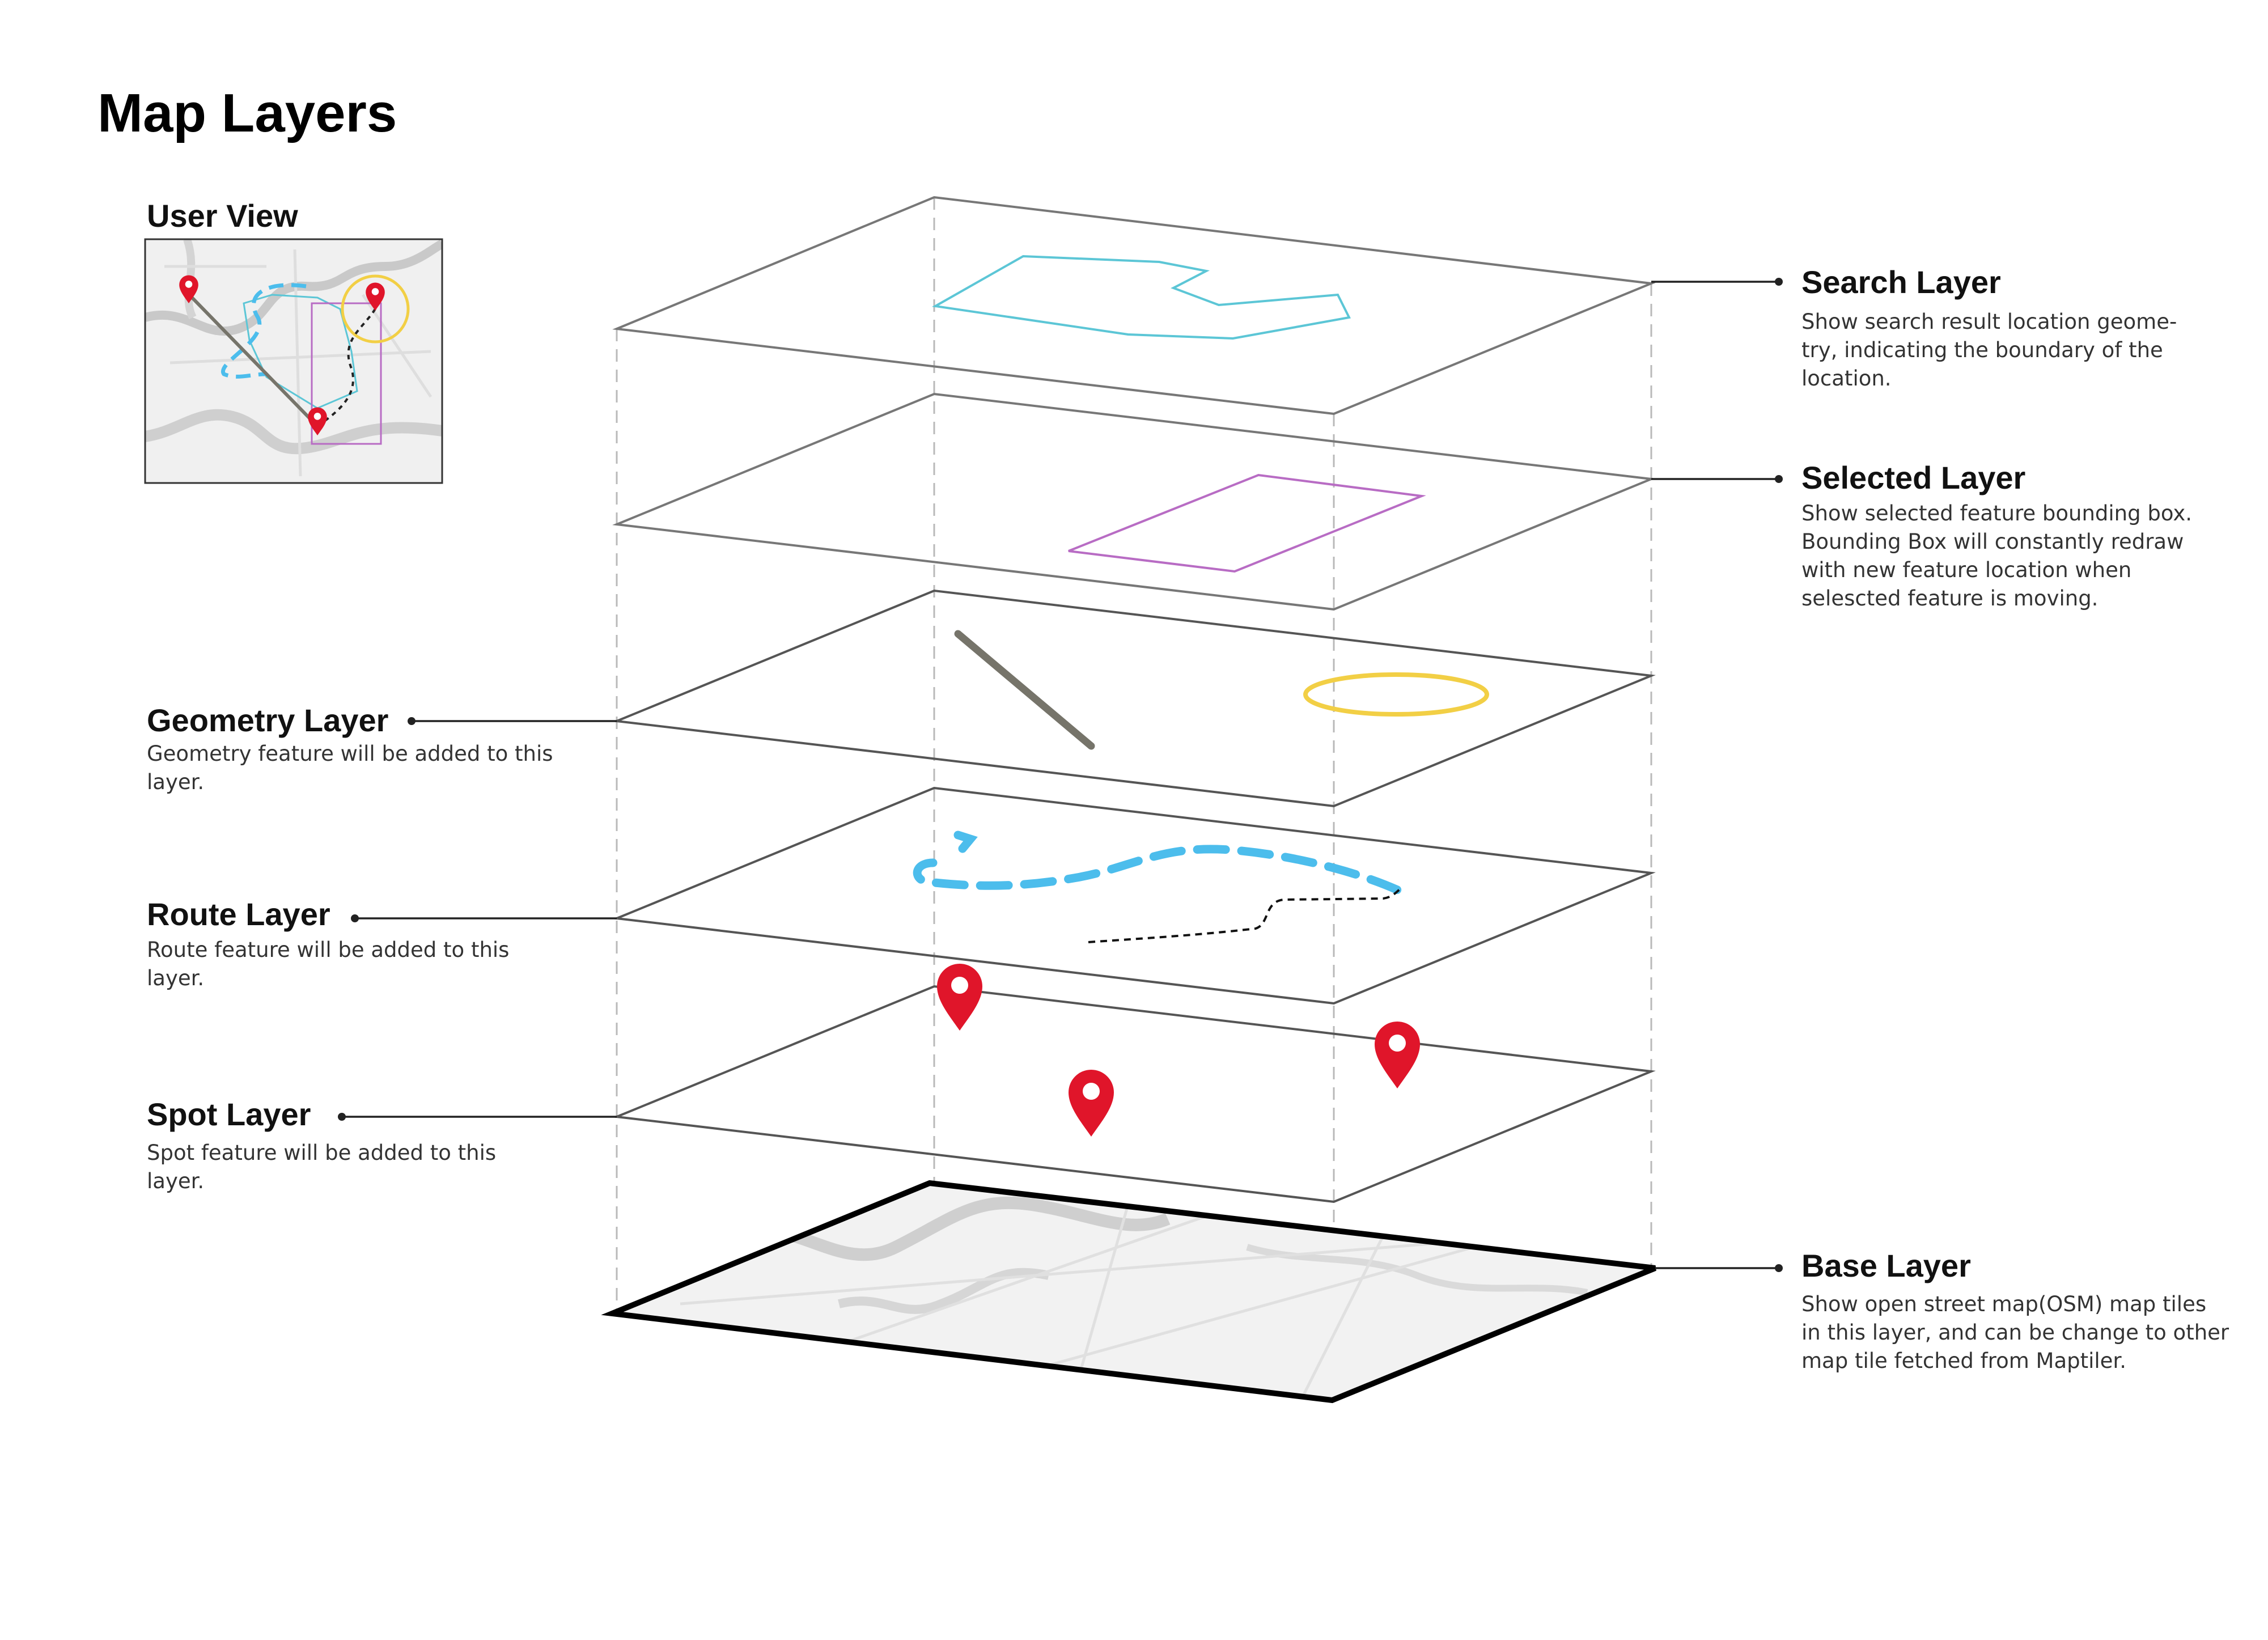 The image size is (2268, 1640). I want to click on base-layer-title: Base Layer, so click(1886, 1265).